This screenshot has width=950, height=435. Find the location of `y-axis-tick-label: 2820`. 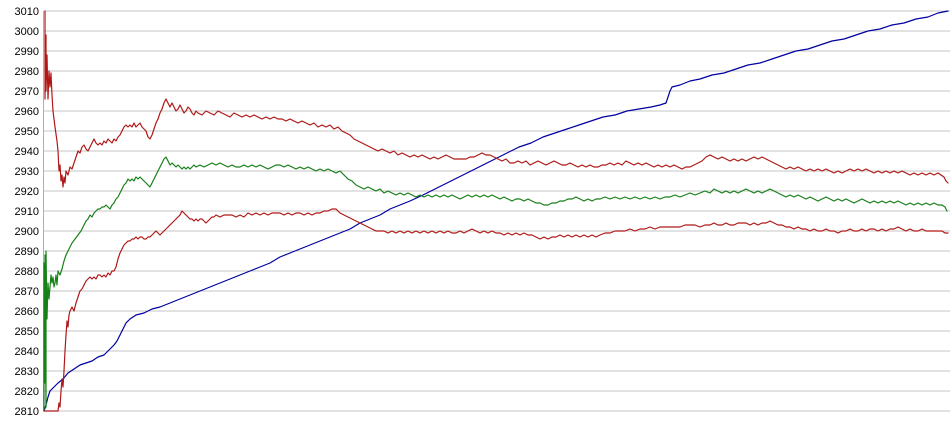

y-axis-tick-label: 2820 is located at coordinates (27, 392).